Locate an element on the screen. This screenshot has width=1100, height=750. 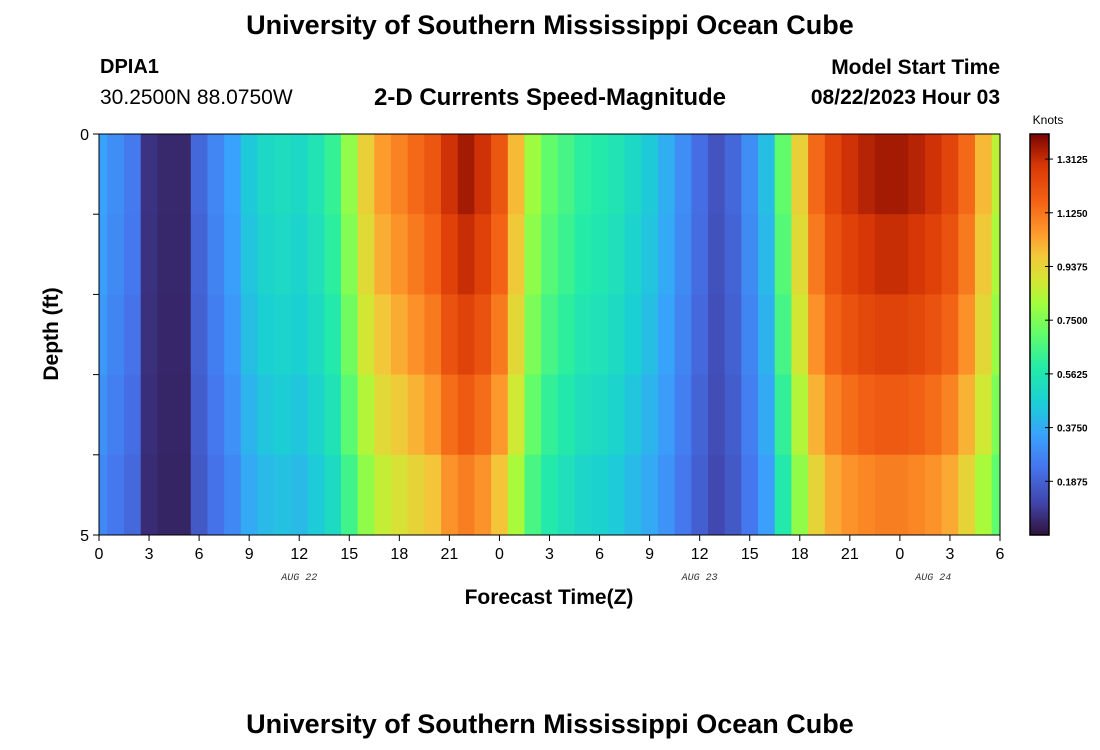
colorbar-tick-label: 0.7500 is located at coordinates (1072, 321).